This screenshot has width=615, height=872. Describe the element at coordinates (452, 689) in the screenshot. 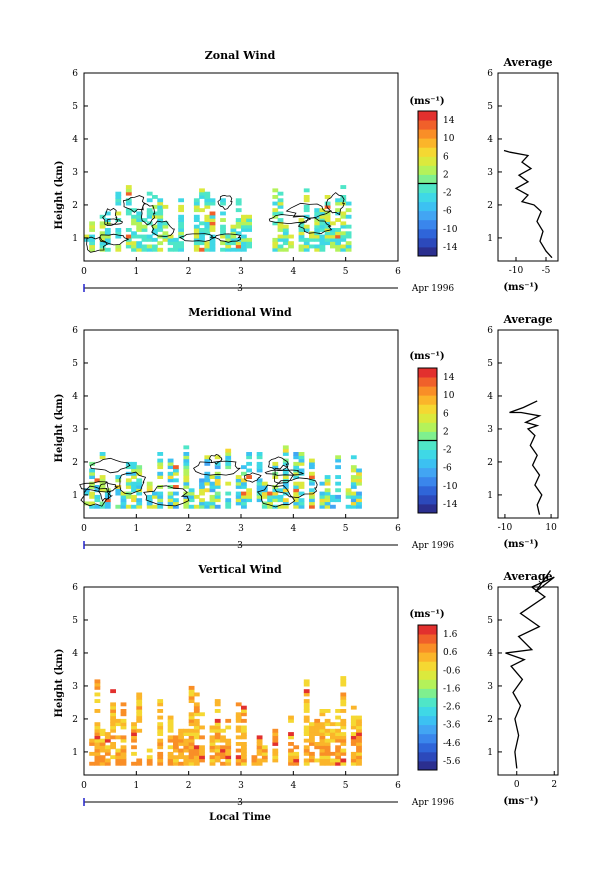

I see `colorbar-tick-label: -1.6` at that location.